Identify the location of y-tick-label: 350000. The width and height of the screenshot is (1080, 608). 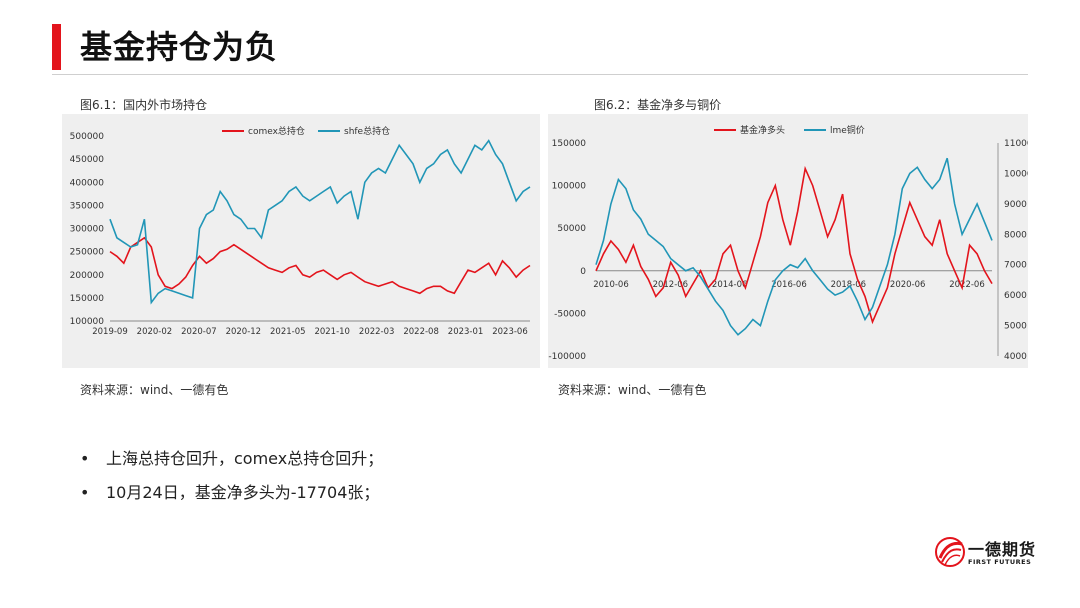
(87, 206).